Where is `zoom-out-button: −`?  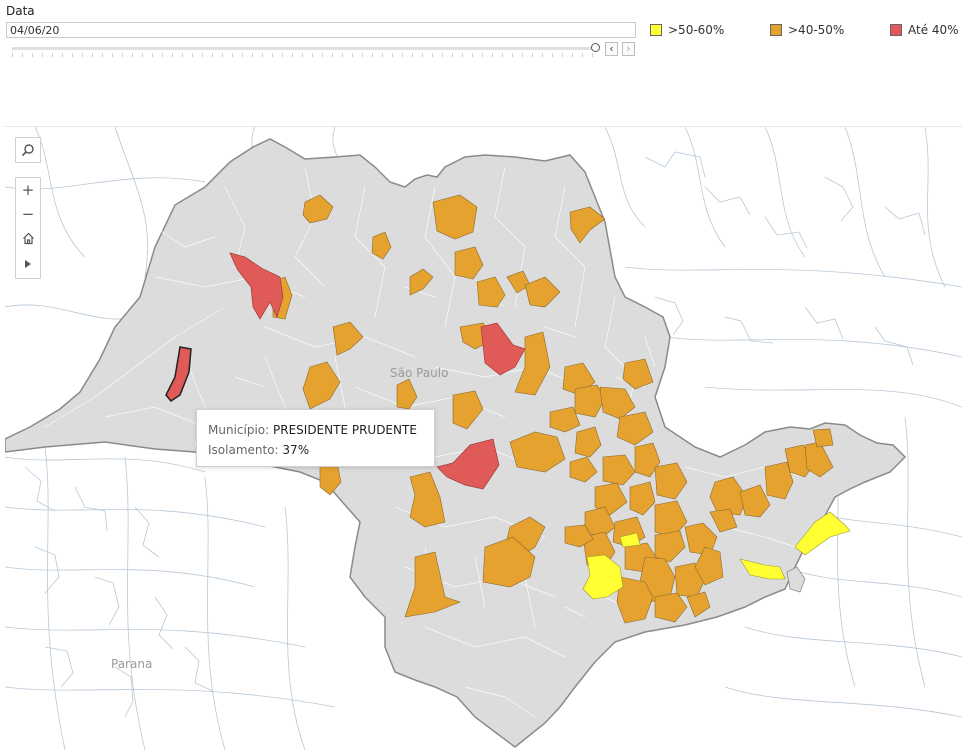 zoom-out-button: − is located at coordinates (28, 215).